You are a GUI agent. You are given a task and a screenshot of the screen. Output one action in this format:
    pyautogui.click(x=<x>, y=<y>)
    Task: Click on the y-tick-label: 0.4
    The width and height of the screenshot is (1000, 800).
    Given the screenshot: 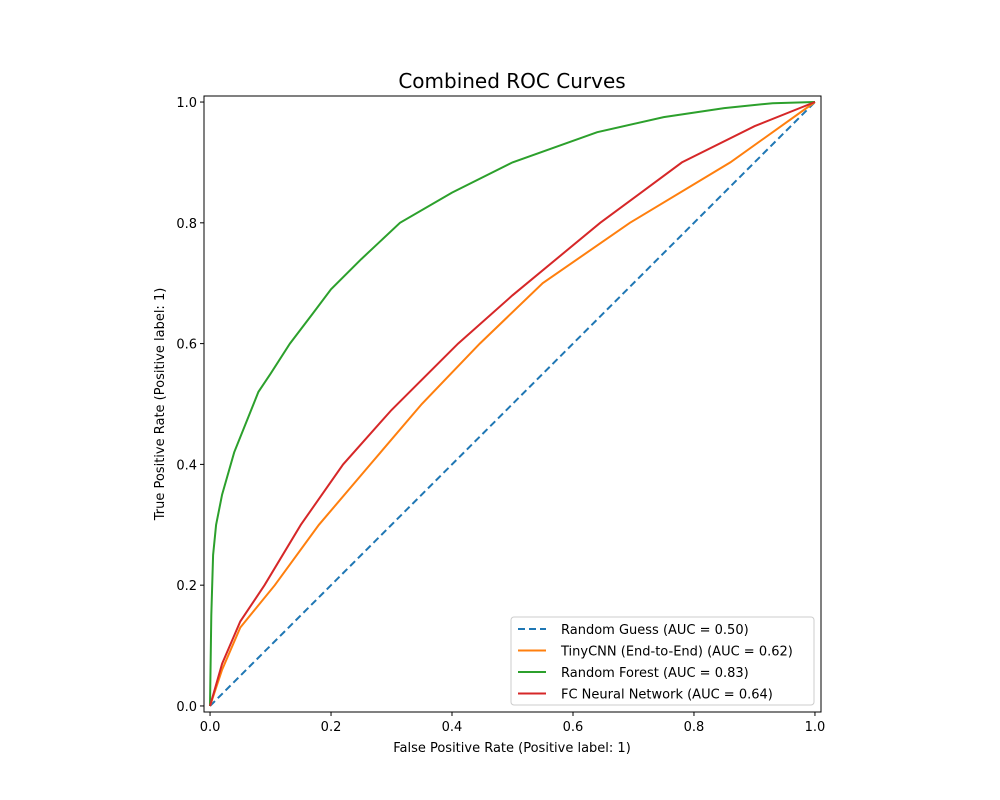 What is the action you would take?
    pyautogui.click(x=186, y=465)
    